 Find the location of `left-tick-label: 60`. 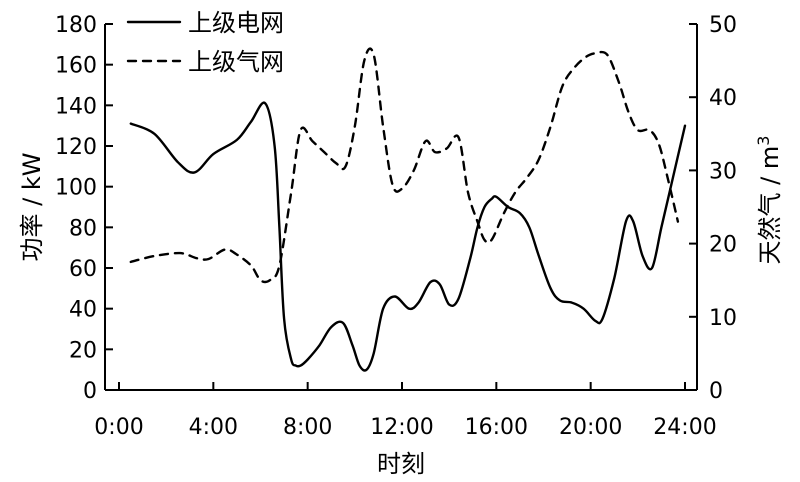

left-tick-label: 60 is located at coordinates (83, 269).